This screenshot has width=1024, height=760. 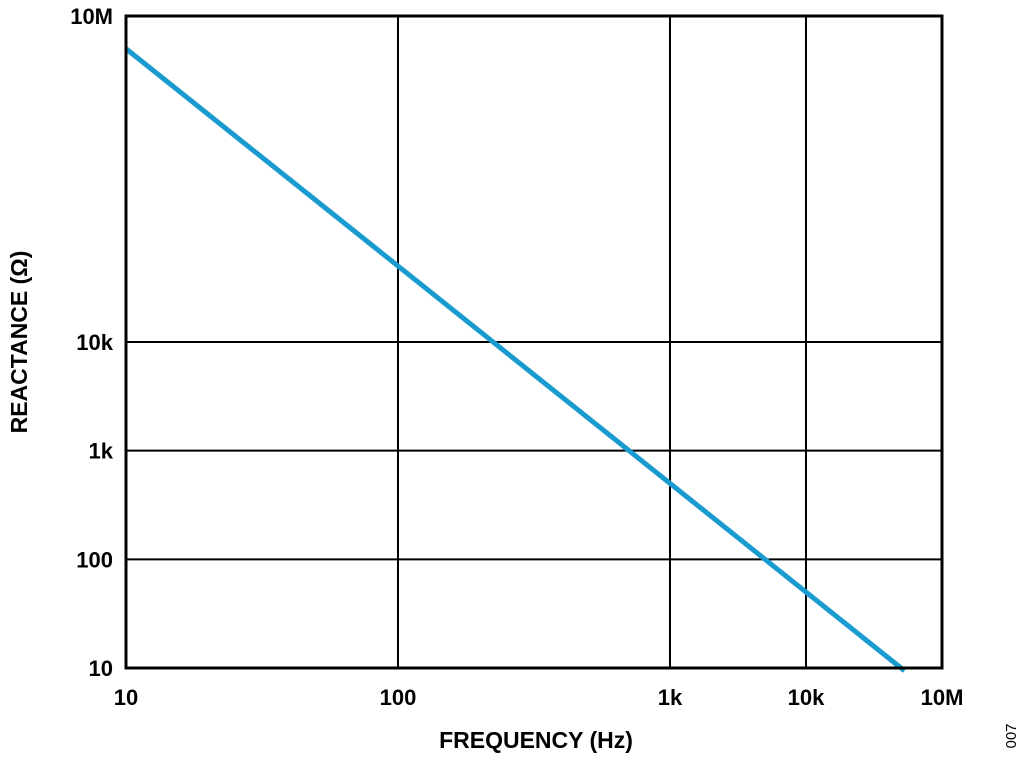 What do you see at coordinates (539, 697) in the screenshot?
I see `x-tick-labels: 10 100 1k 10k 10M` at bounding box center [539, 697].